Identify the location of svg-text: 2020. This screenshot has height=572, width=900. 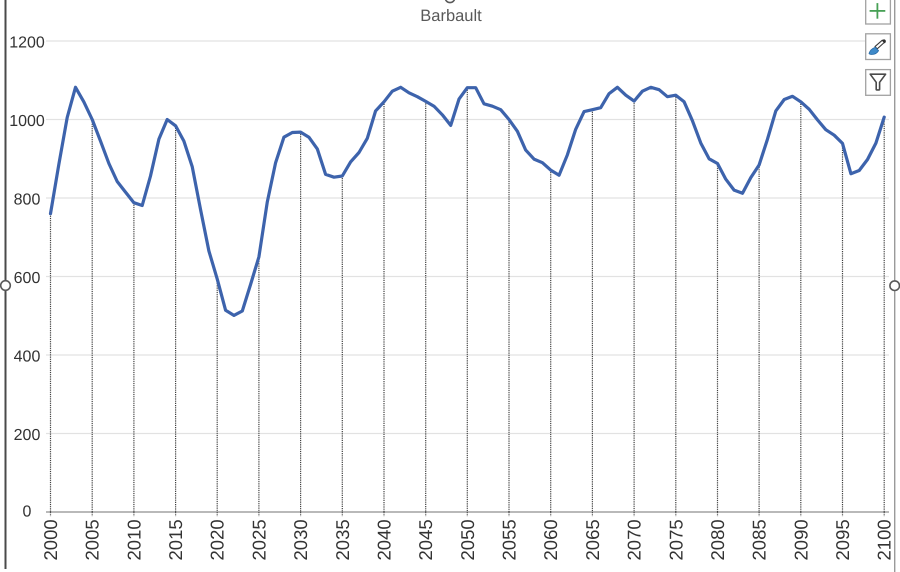
(217, 539).